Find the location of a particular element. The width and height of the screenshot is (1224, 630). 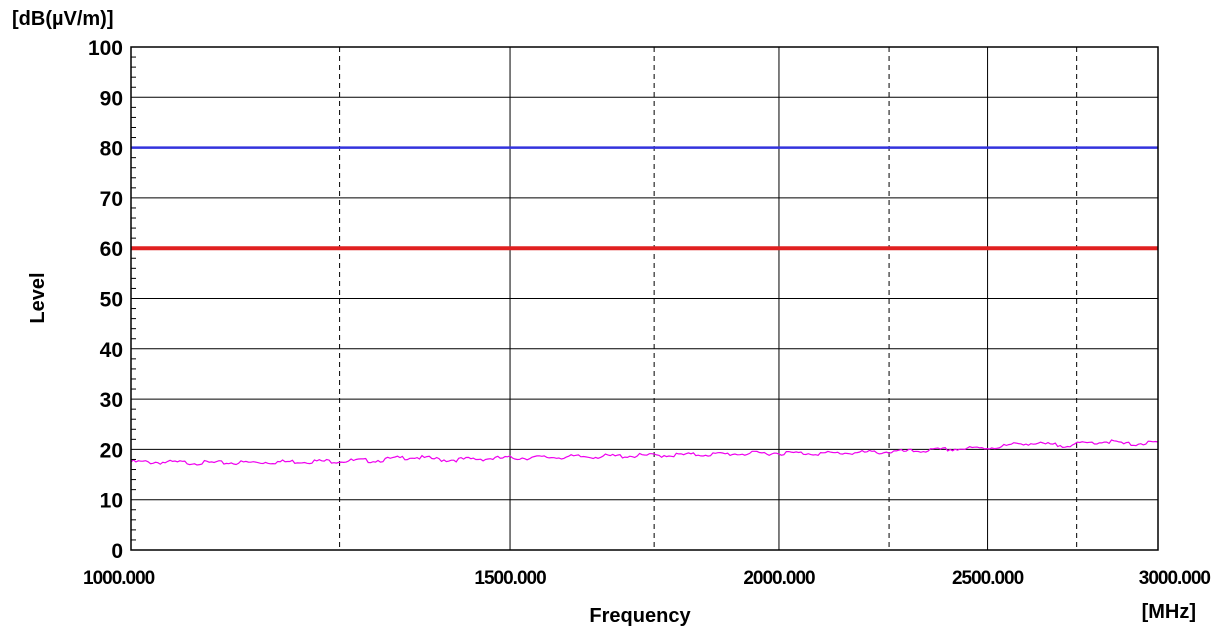

y-tick-label: 100 is located at coordinates (105, 48).